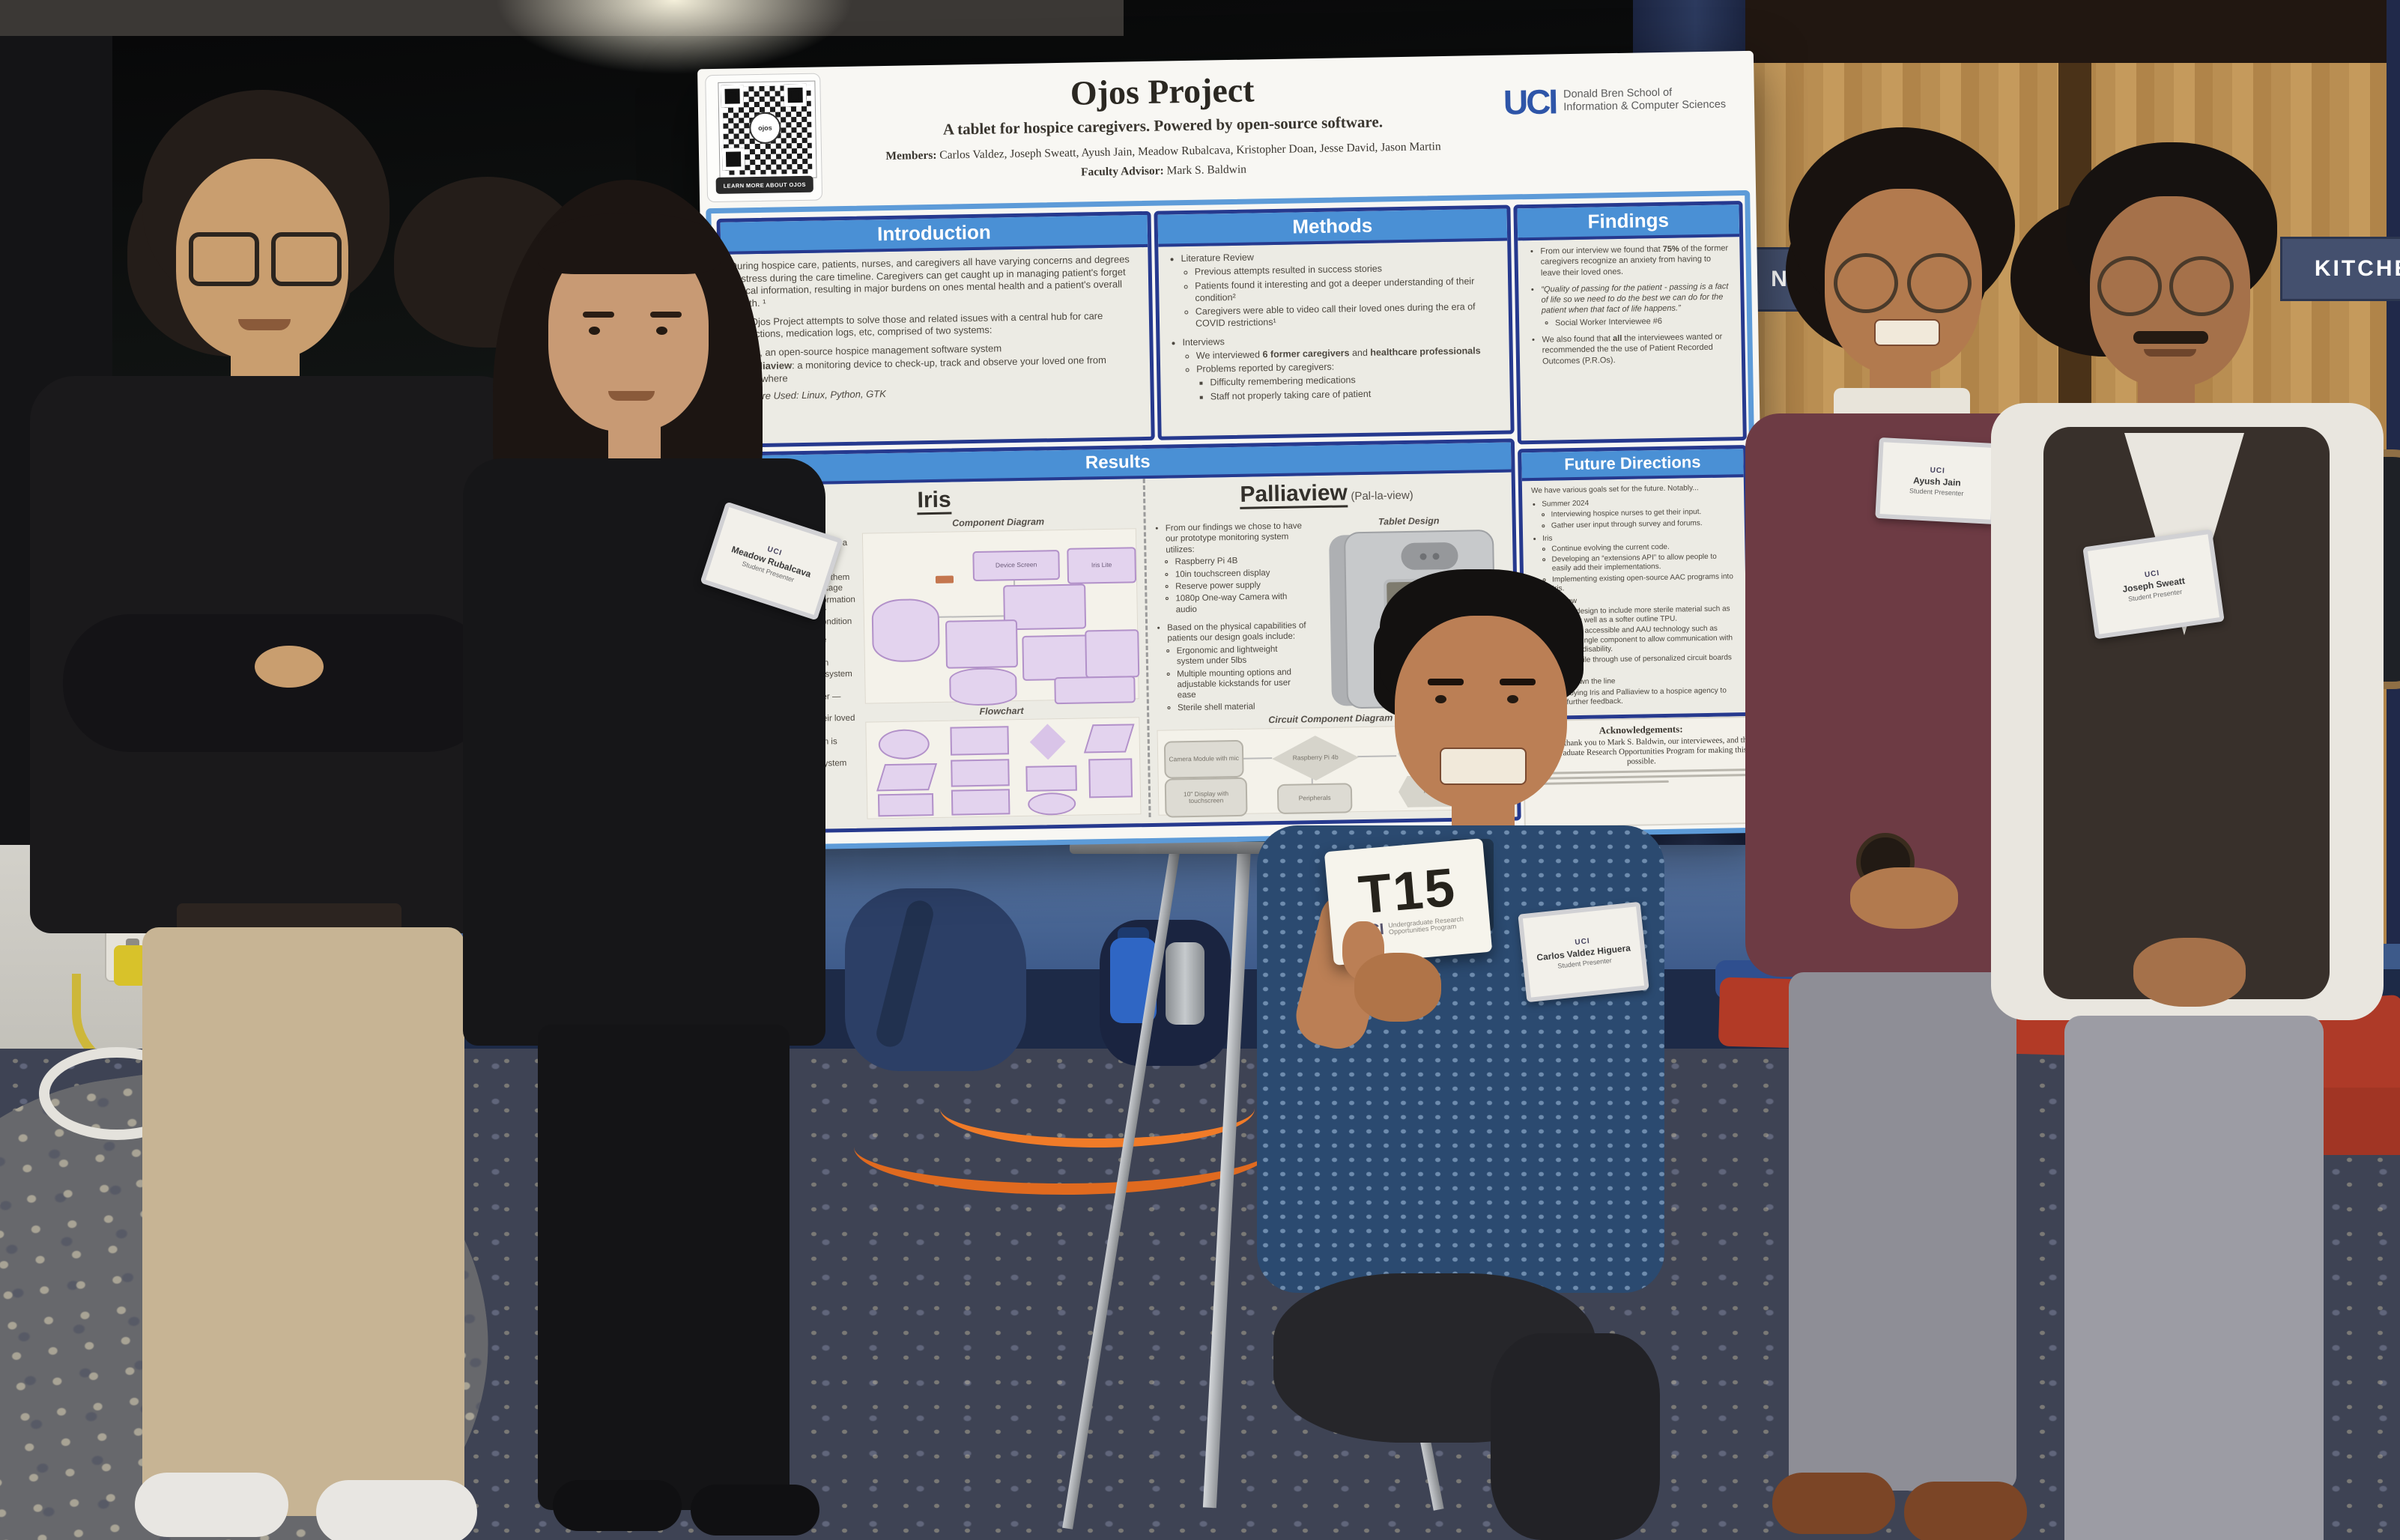 This screenshot has height=1540, width=2400. Describe the element at coordinates (1530, 102) in the screenshot. I see `uci-logo-acronym: UCI` at that location.